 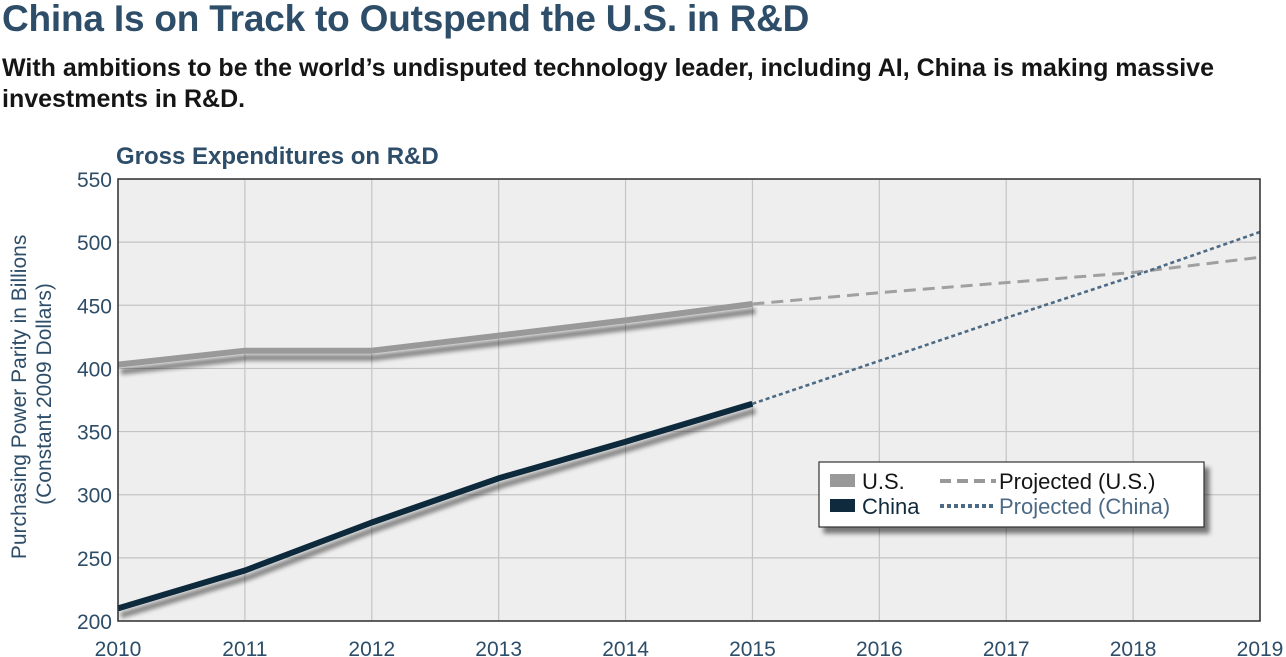 What do you see at coordinates (842, 505) in the screenshot?
I see `legend-swatch-china` at bounding box center [842, 505].